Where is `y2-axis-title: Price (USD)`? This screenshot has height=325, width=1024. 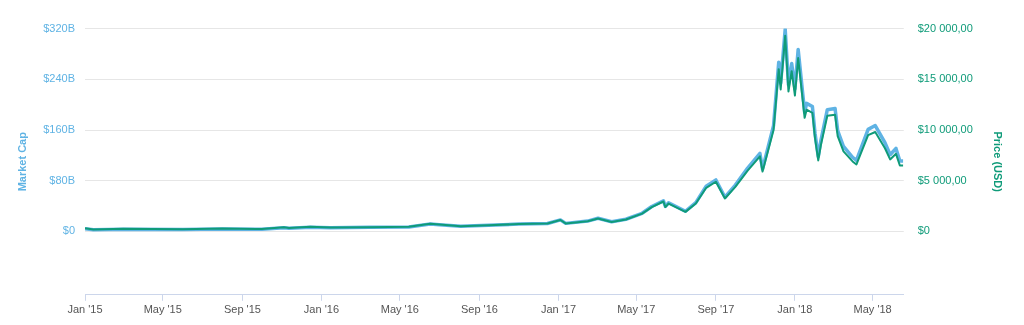
y2-axis-title: Price (USD) is located at coordinates (998, 162).